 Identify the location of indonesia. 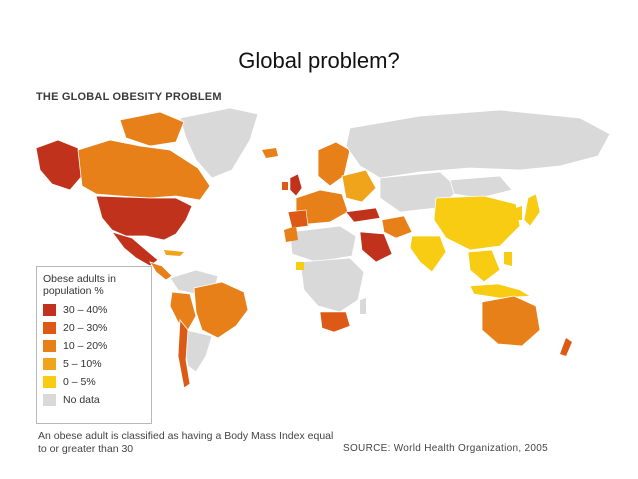
(500, 291).